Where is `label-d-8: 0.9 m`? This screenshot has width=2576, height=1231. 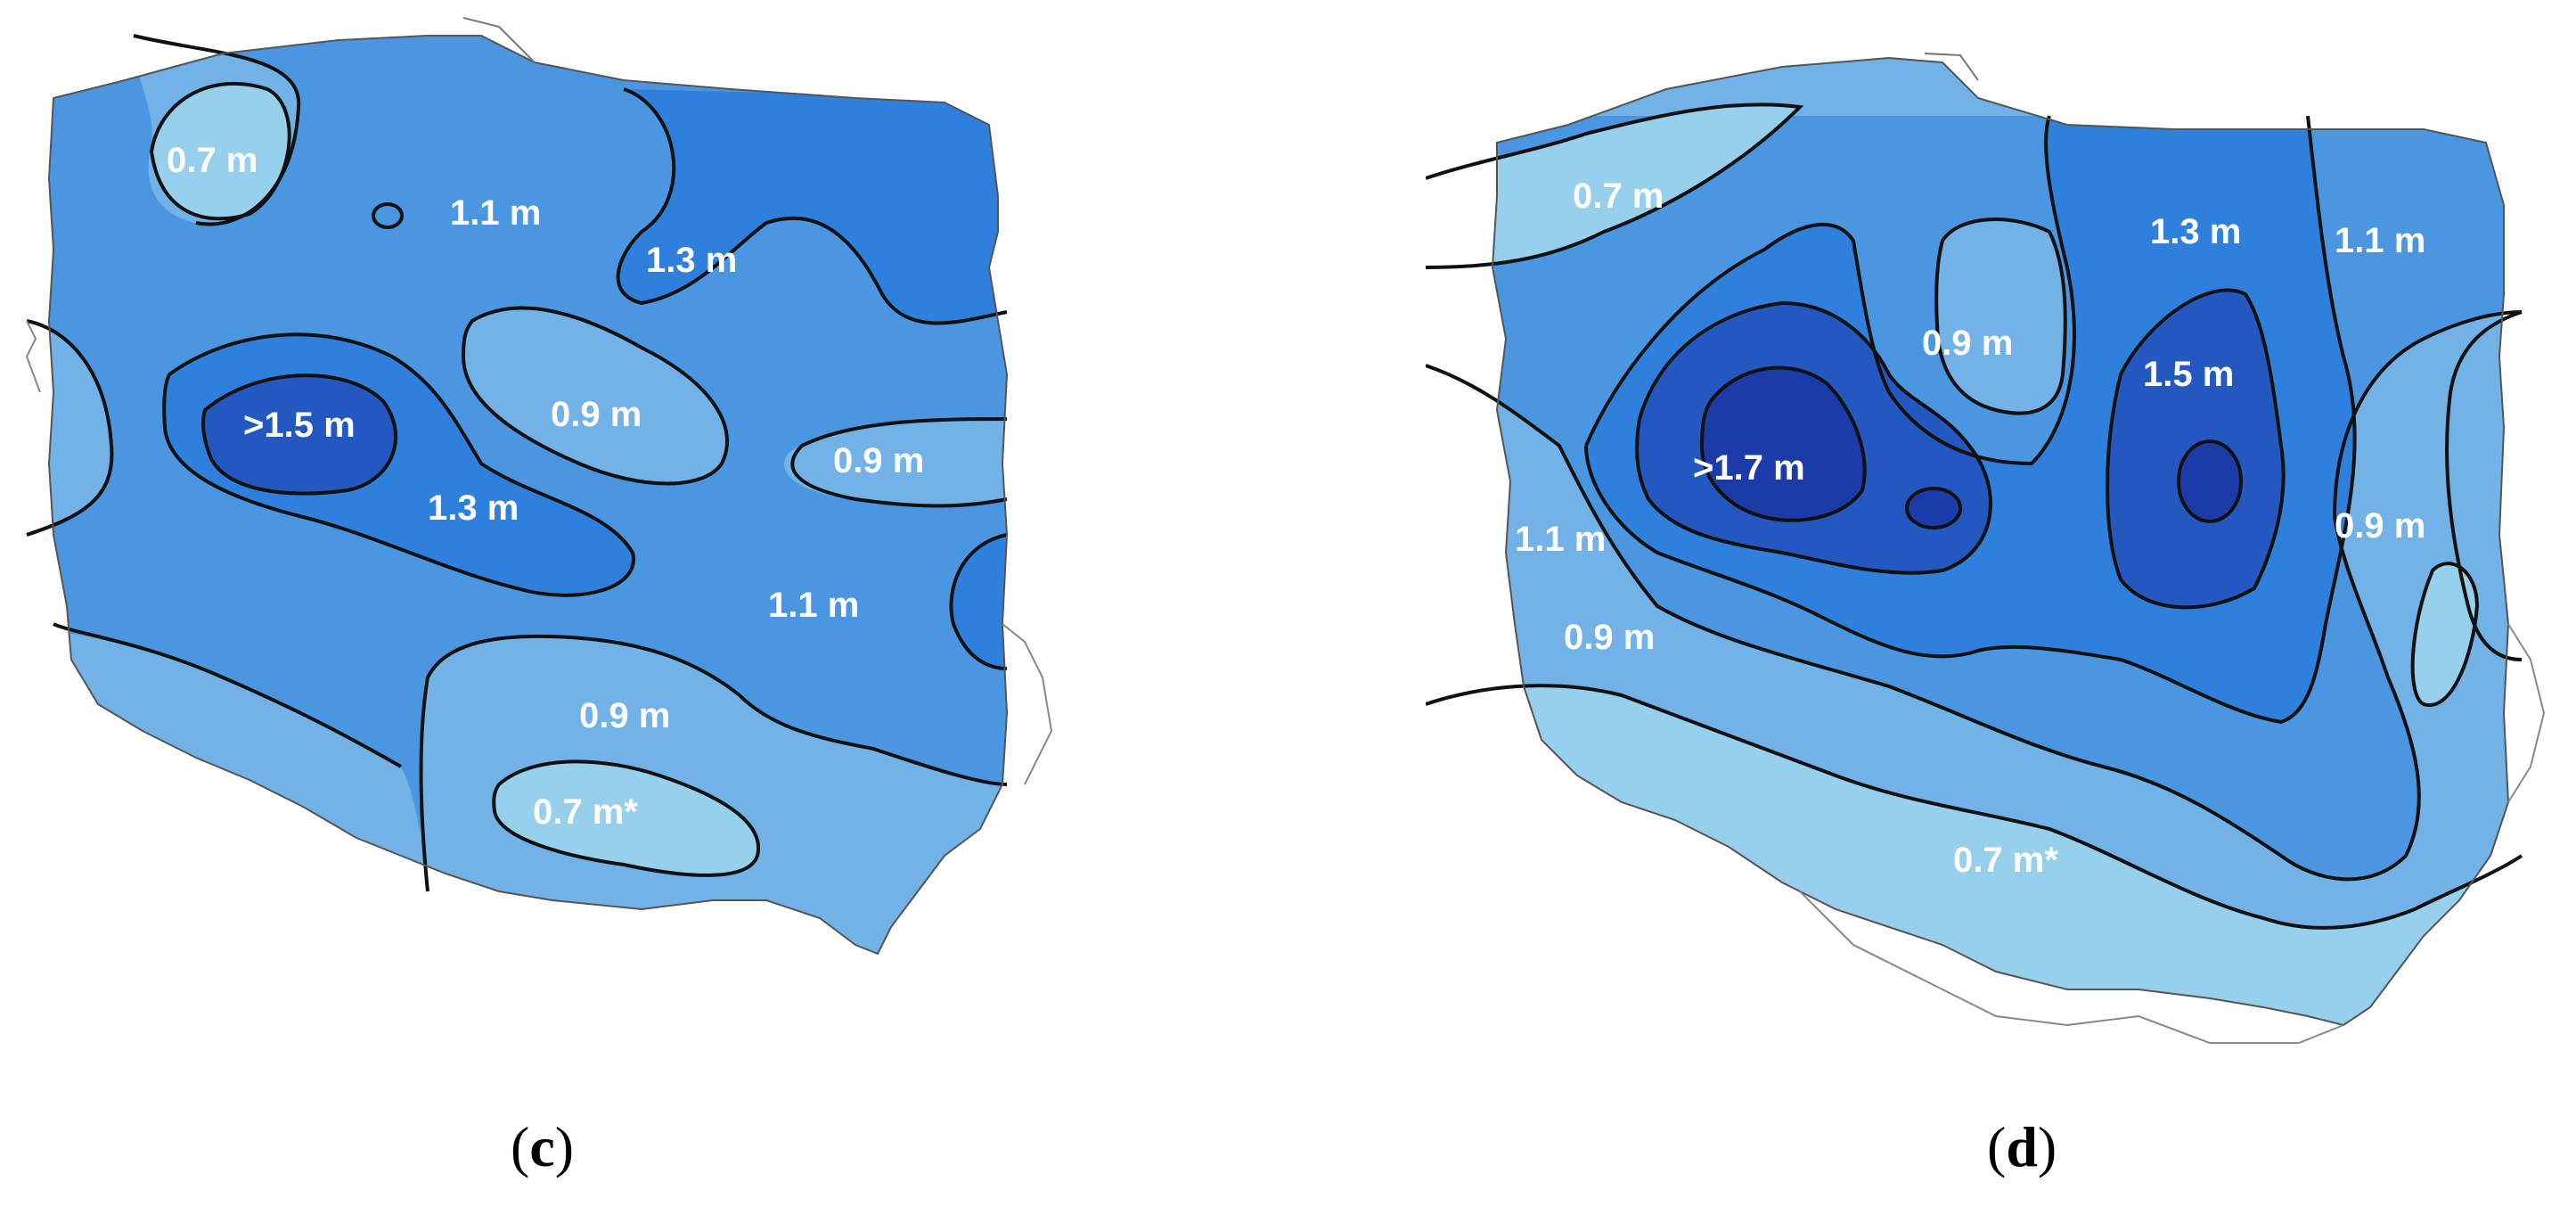 label-d-8: 0.9 m is located at coordinates (1609, 637).